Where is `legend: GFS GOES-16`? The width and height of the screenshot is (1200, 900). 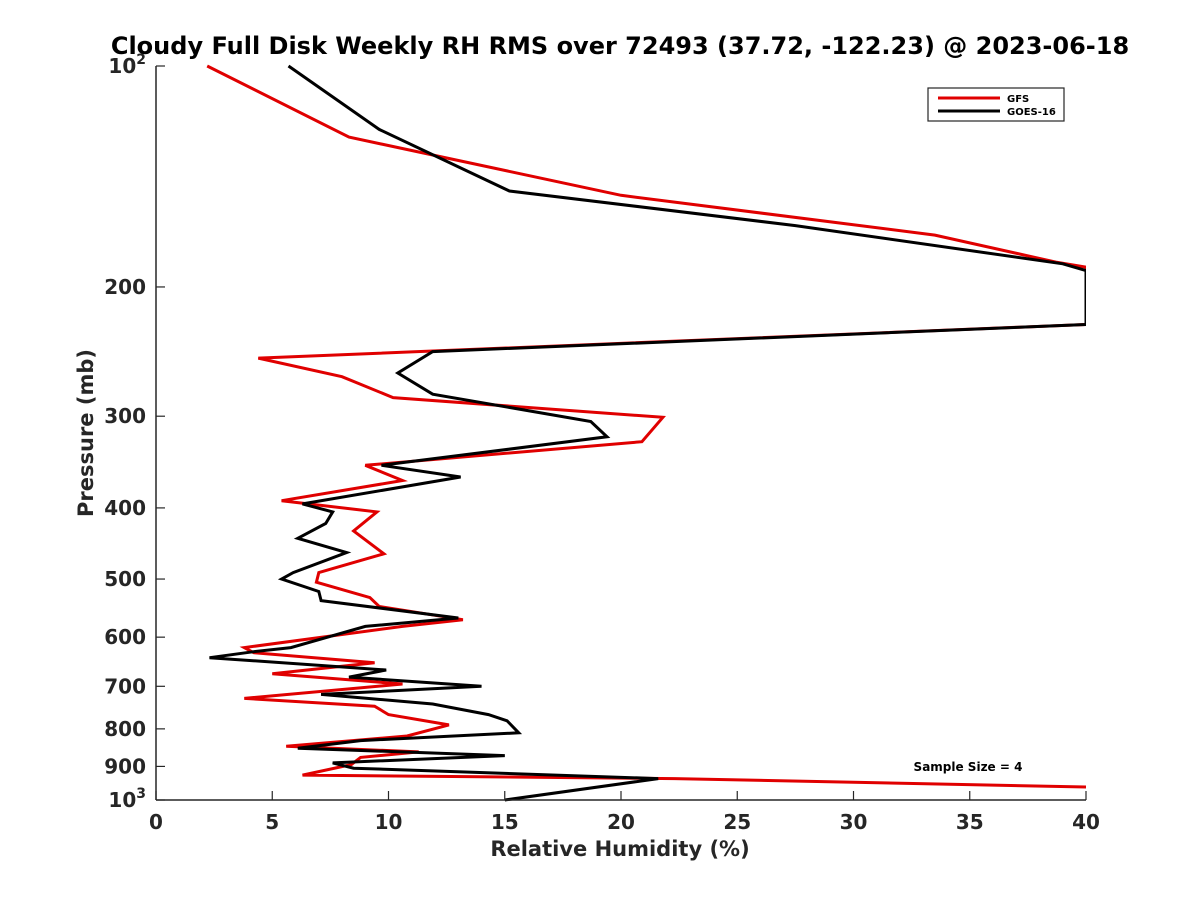 legend: GFS GOES-16 is located at coordinates (996, 104).